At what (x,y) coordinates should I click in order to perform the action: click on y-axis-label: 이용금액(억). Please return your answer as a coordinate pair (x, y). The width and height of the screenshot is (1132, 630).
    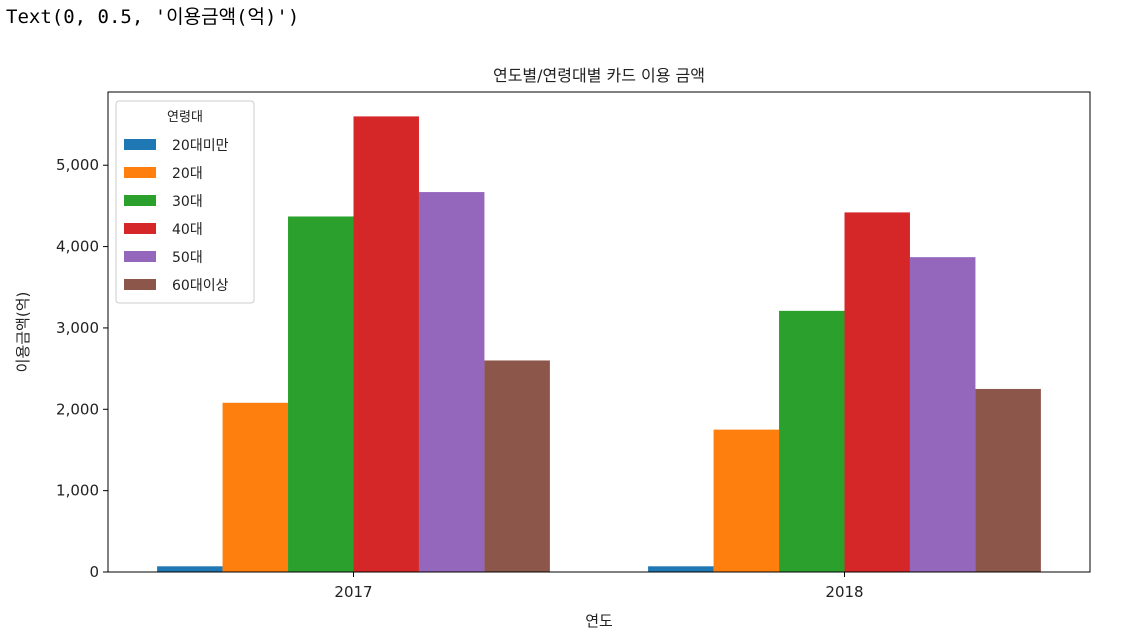
    Looking at the image, I should click on (23, 332).